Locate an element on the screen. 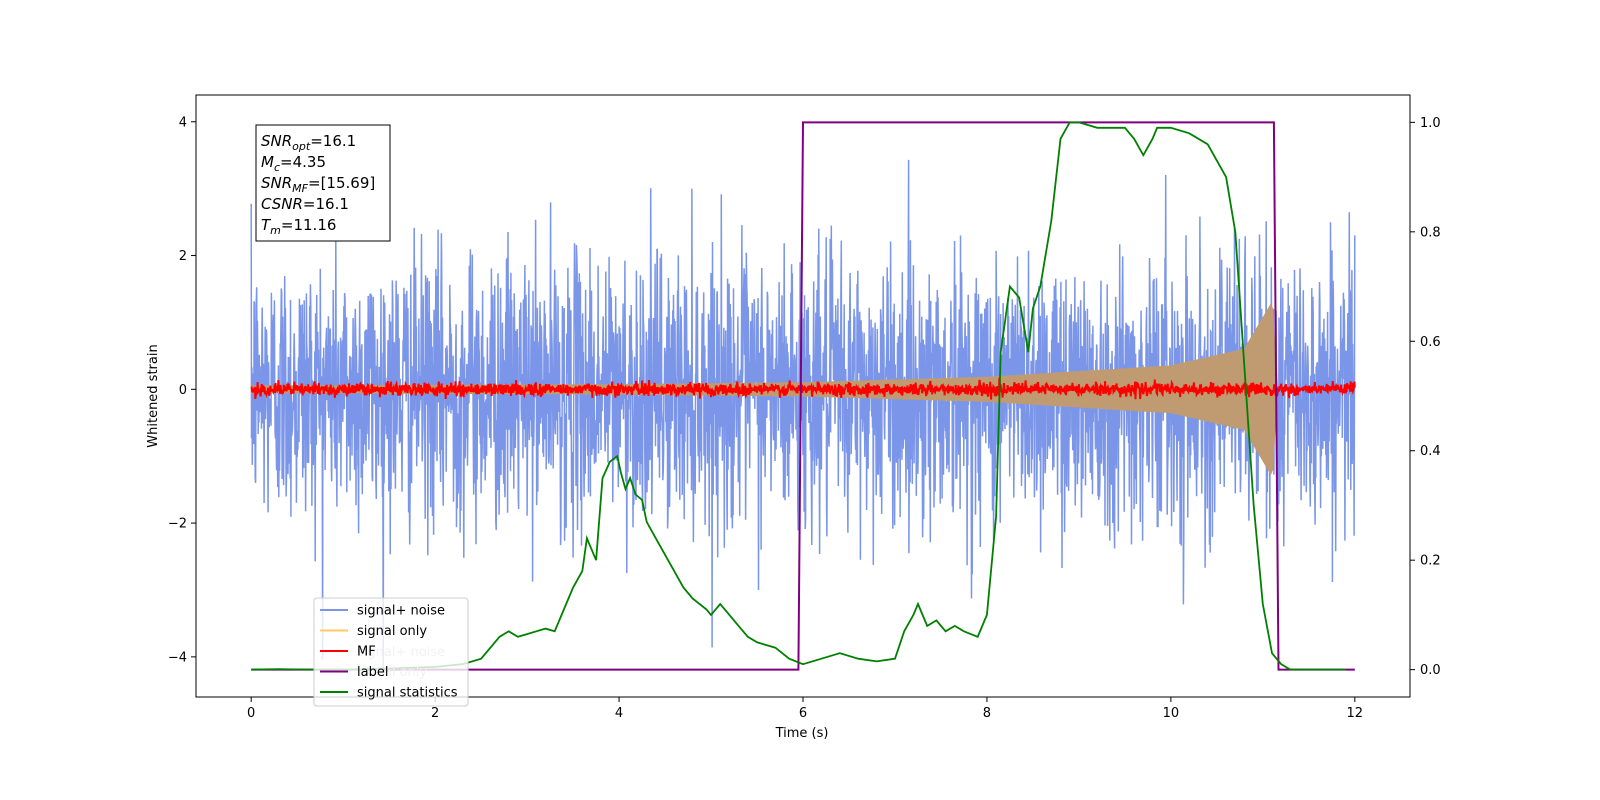  y2-tick-label: 1.0 is located at coordinates (1430, 123).